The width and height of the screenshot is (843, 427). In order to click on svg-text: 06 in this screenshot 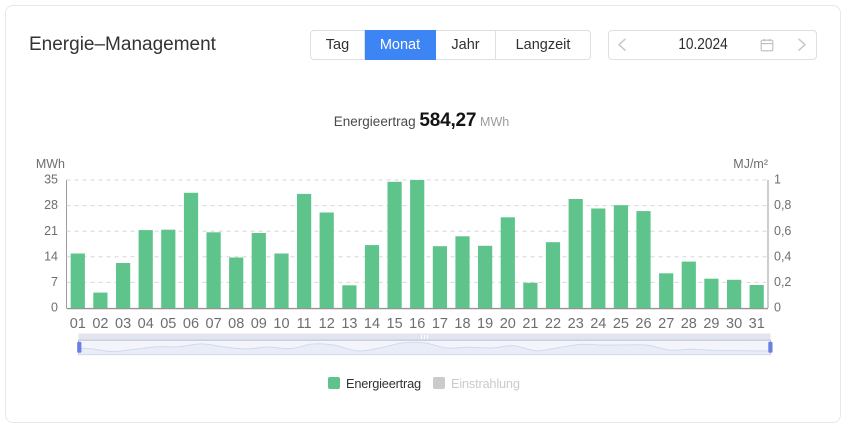, I will do `click(191, 324)`.